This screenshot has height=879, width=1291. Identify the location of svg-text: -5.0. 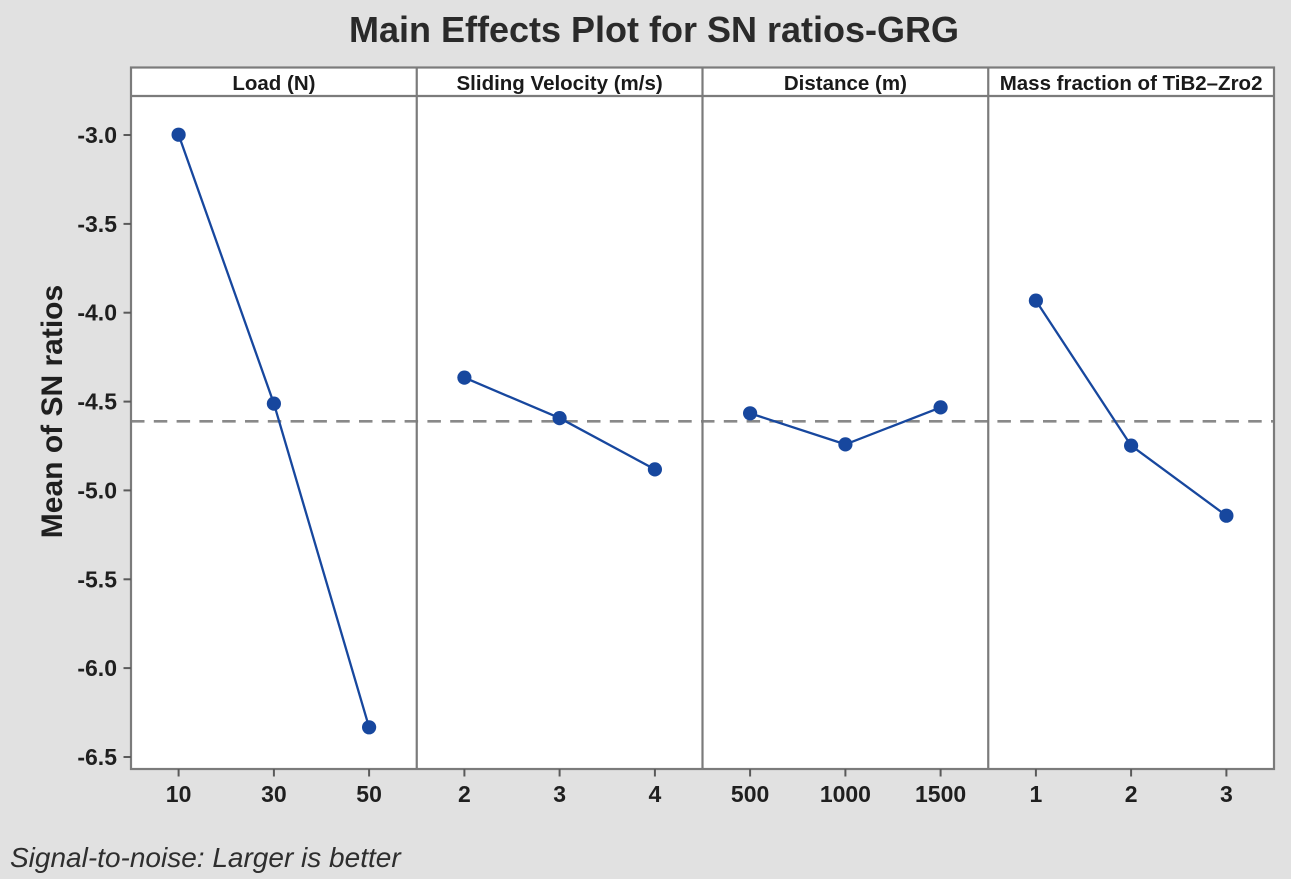
(97, 490).